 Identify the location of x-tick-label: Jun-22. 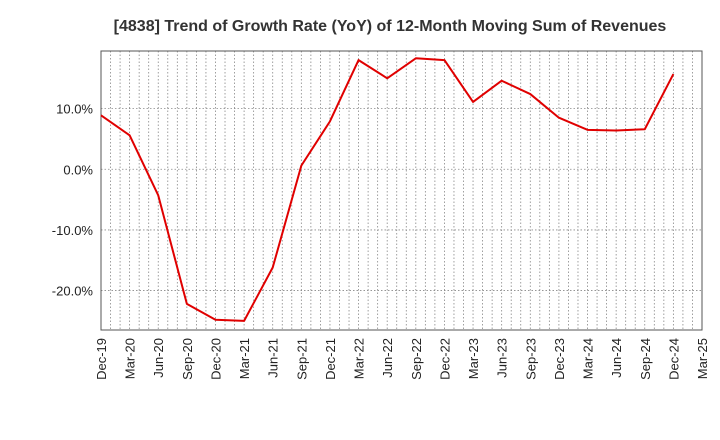
(387, 358).